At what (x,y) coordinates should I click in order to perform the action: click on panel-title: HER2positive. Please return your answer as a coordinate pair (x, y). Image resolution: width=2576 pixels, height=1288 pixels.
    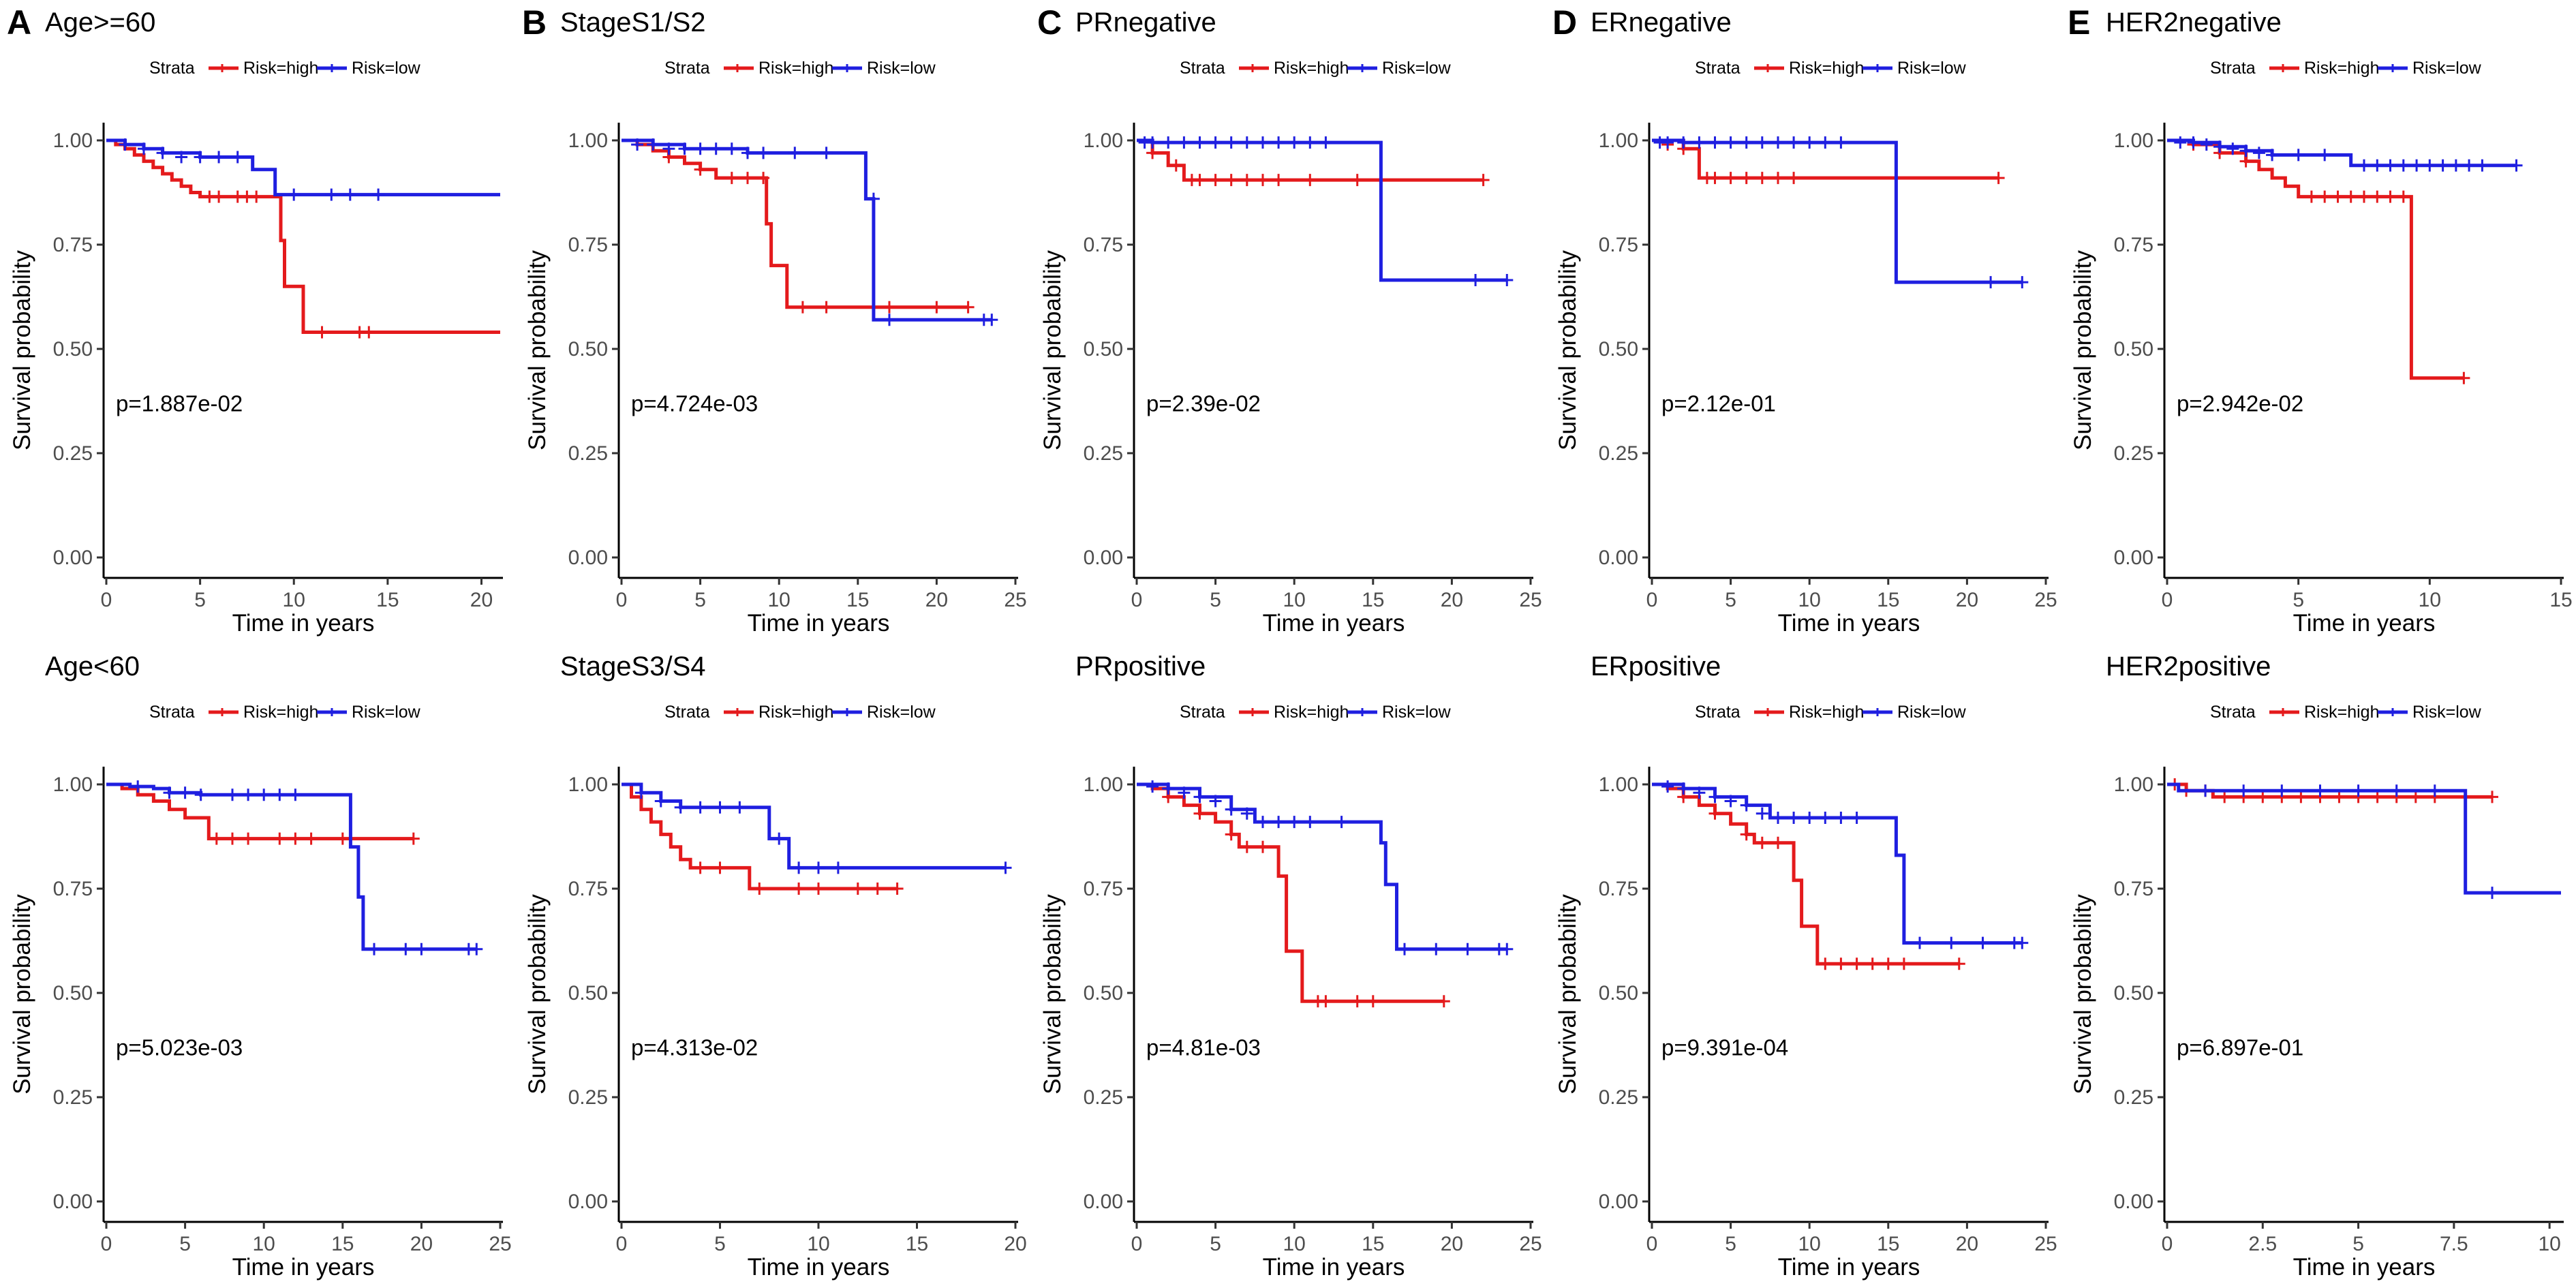
    Looking at the image, I should click on (2188, 666).